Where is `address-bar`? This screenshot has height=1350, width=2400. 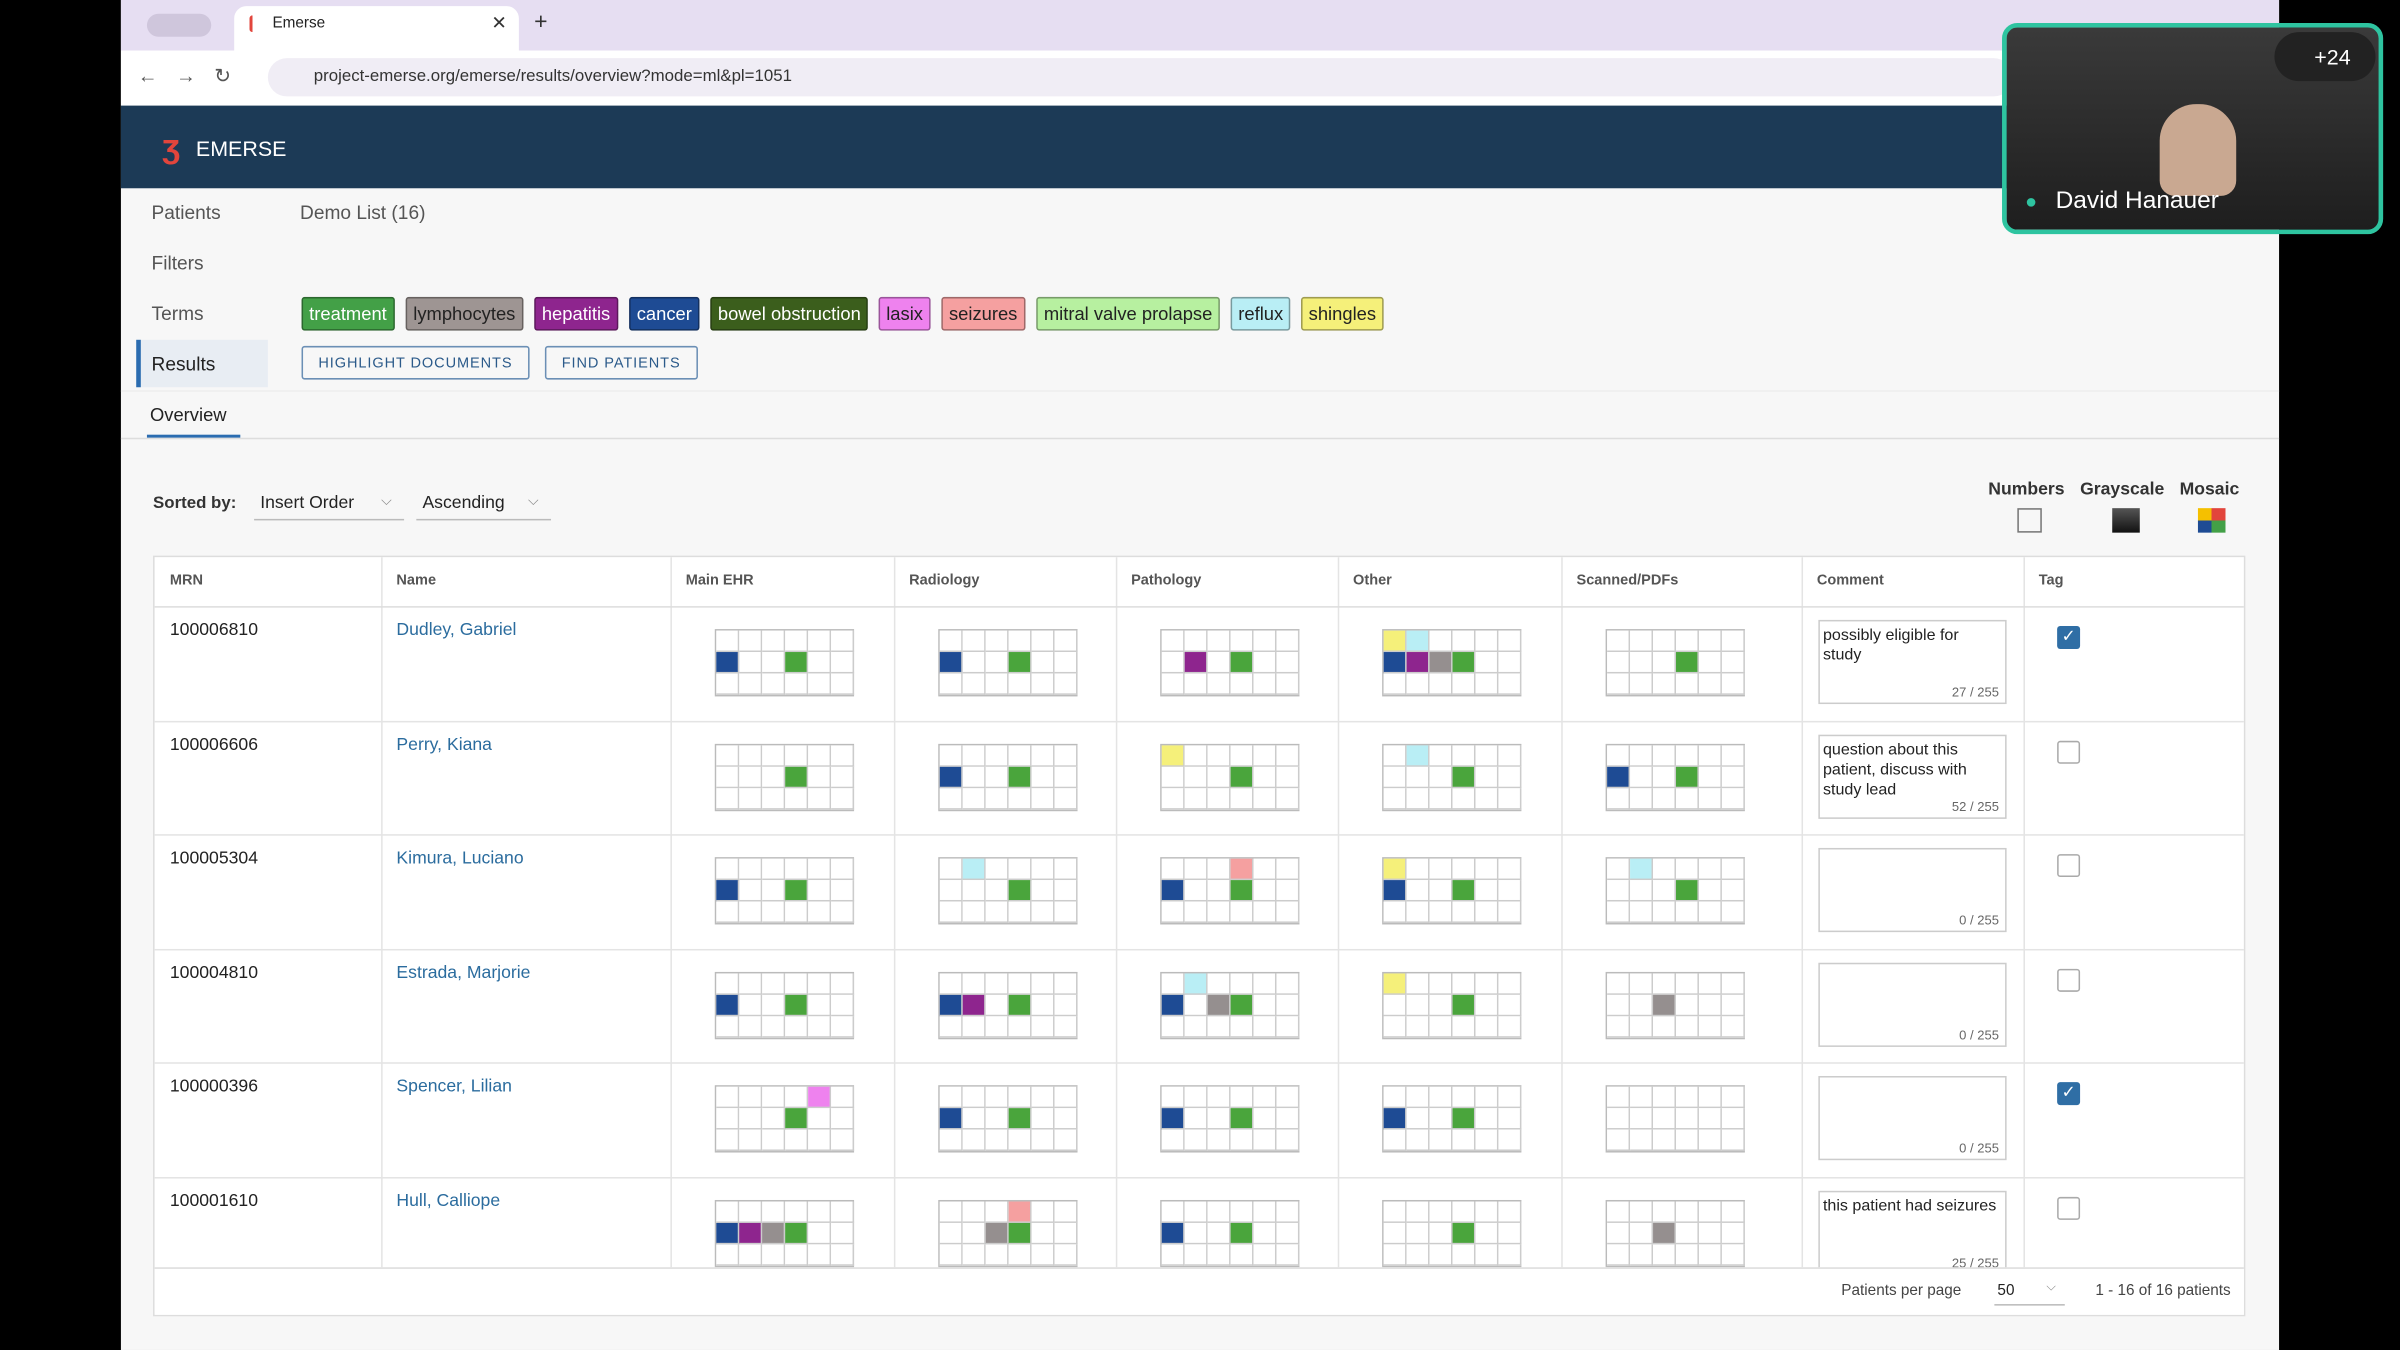
address-bar is located at coordinates (1140, 77).